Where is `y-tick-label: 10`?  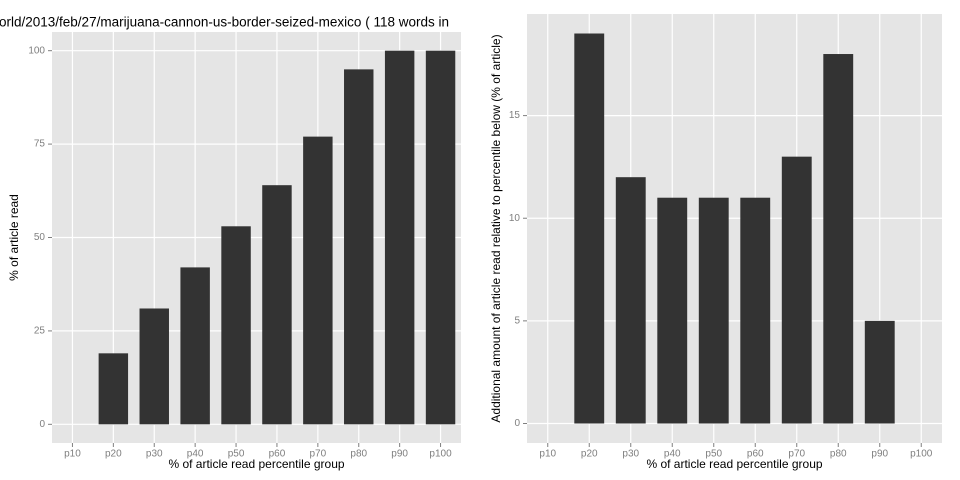
y-tick-label: 10 is located at coordinates (515, 218).